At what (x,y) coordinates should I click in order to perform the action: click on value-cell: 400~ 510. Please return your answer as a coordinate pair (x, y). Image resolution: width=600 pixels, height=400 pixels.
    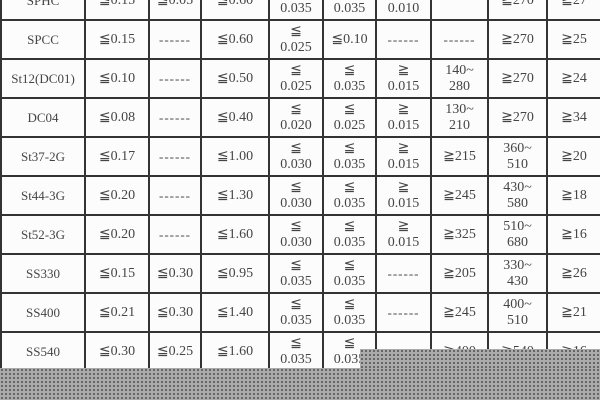
    Looking at the image, I should click on (517, 312).